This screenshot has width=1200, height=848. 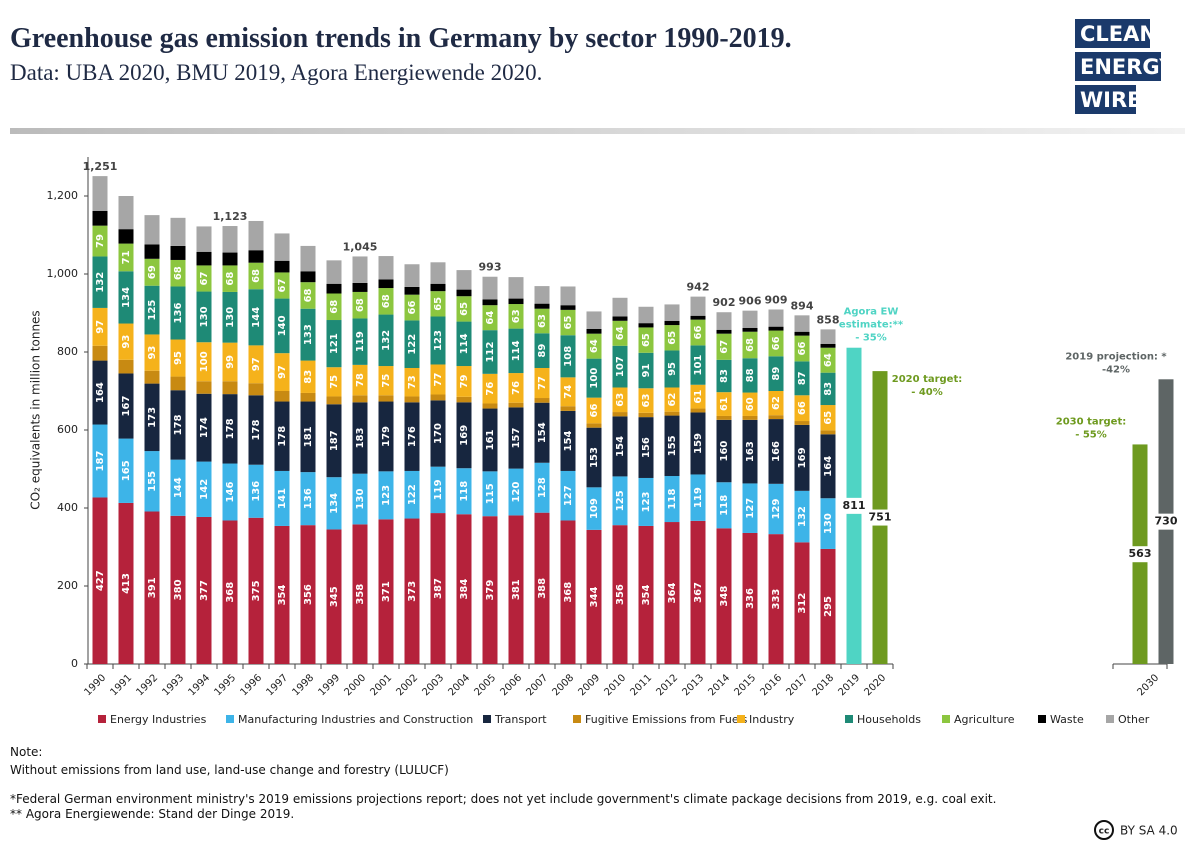 What do you see at coordinates (516, 589) in the screenshot?
I see `value-label: 381` at bounding box center [516, 589].